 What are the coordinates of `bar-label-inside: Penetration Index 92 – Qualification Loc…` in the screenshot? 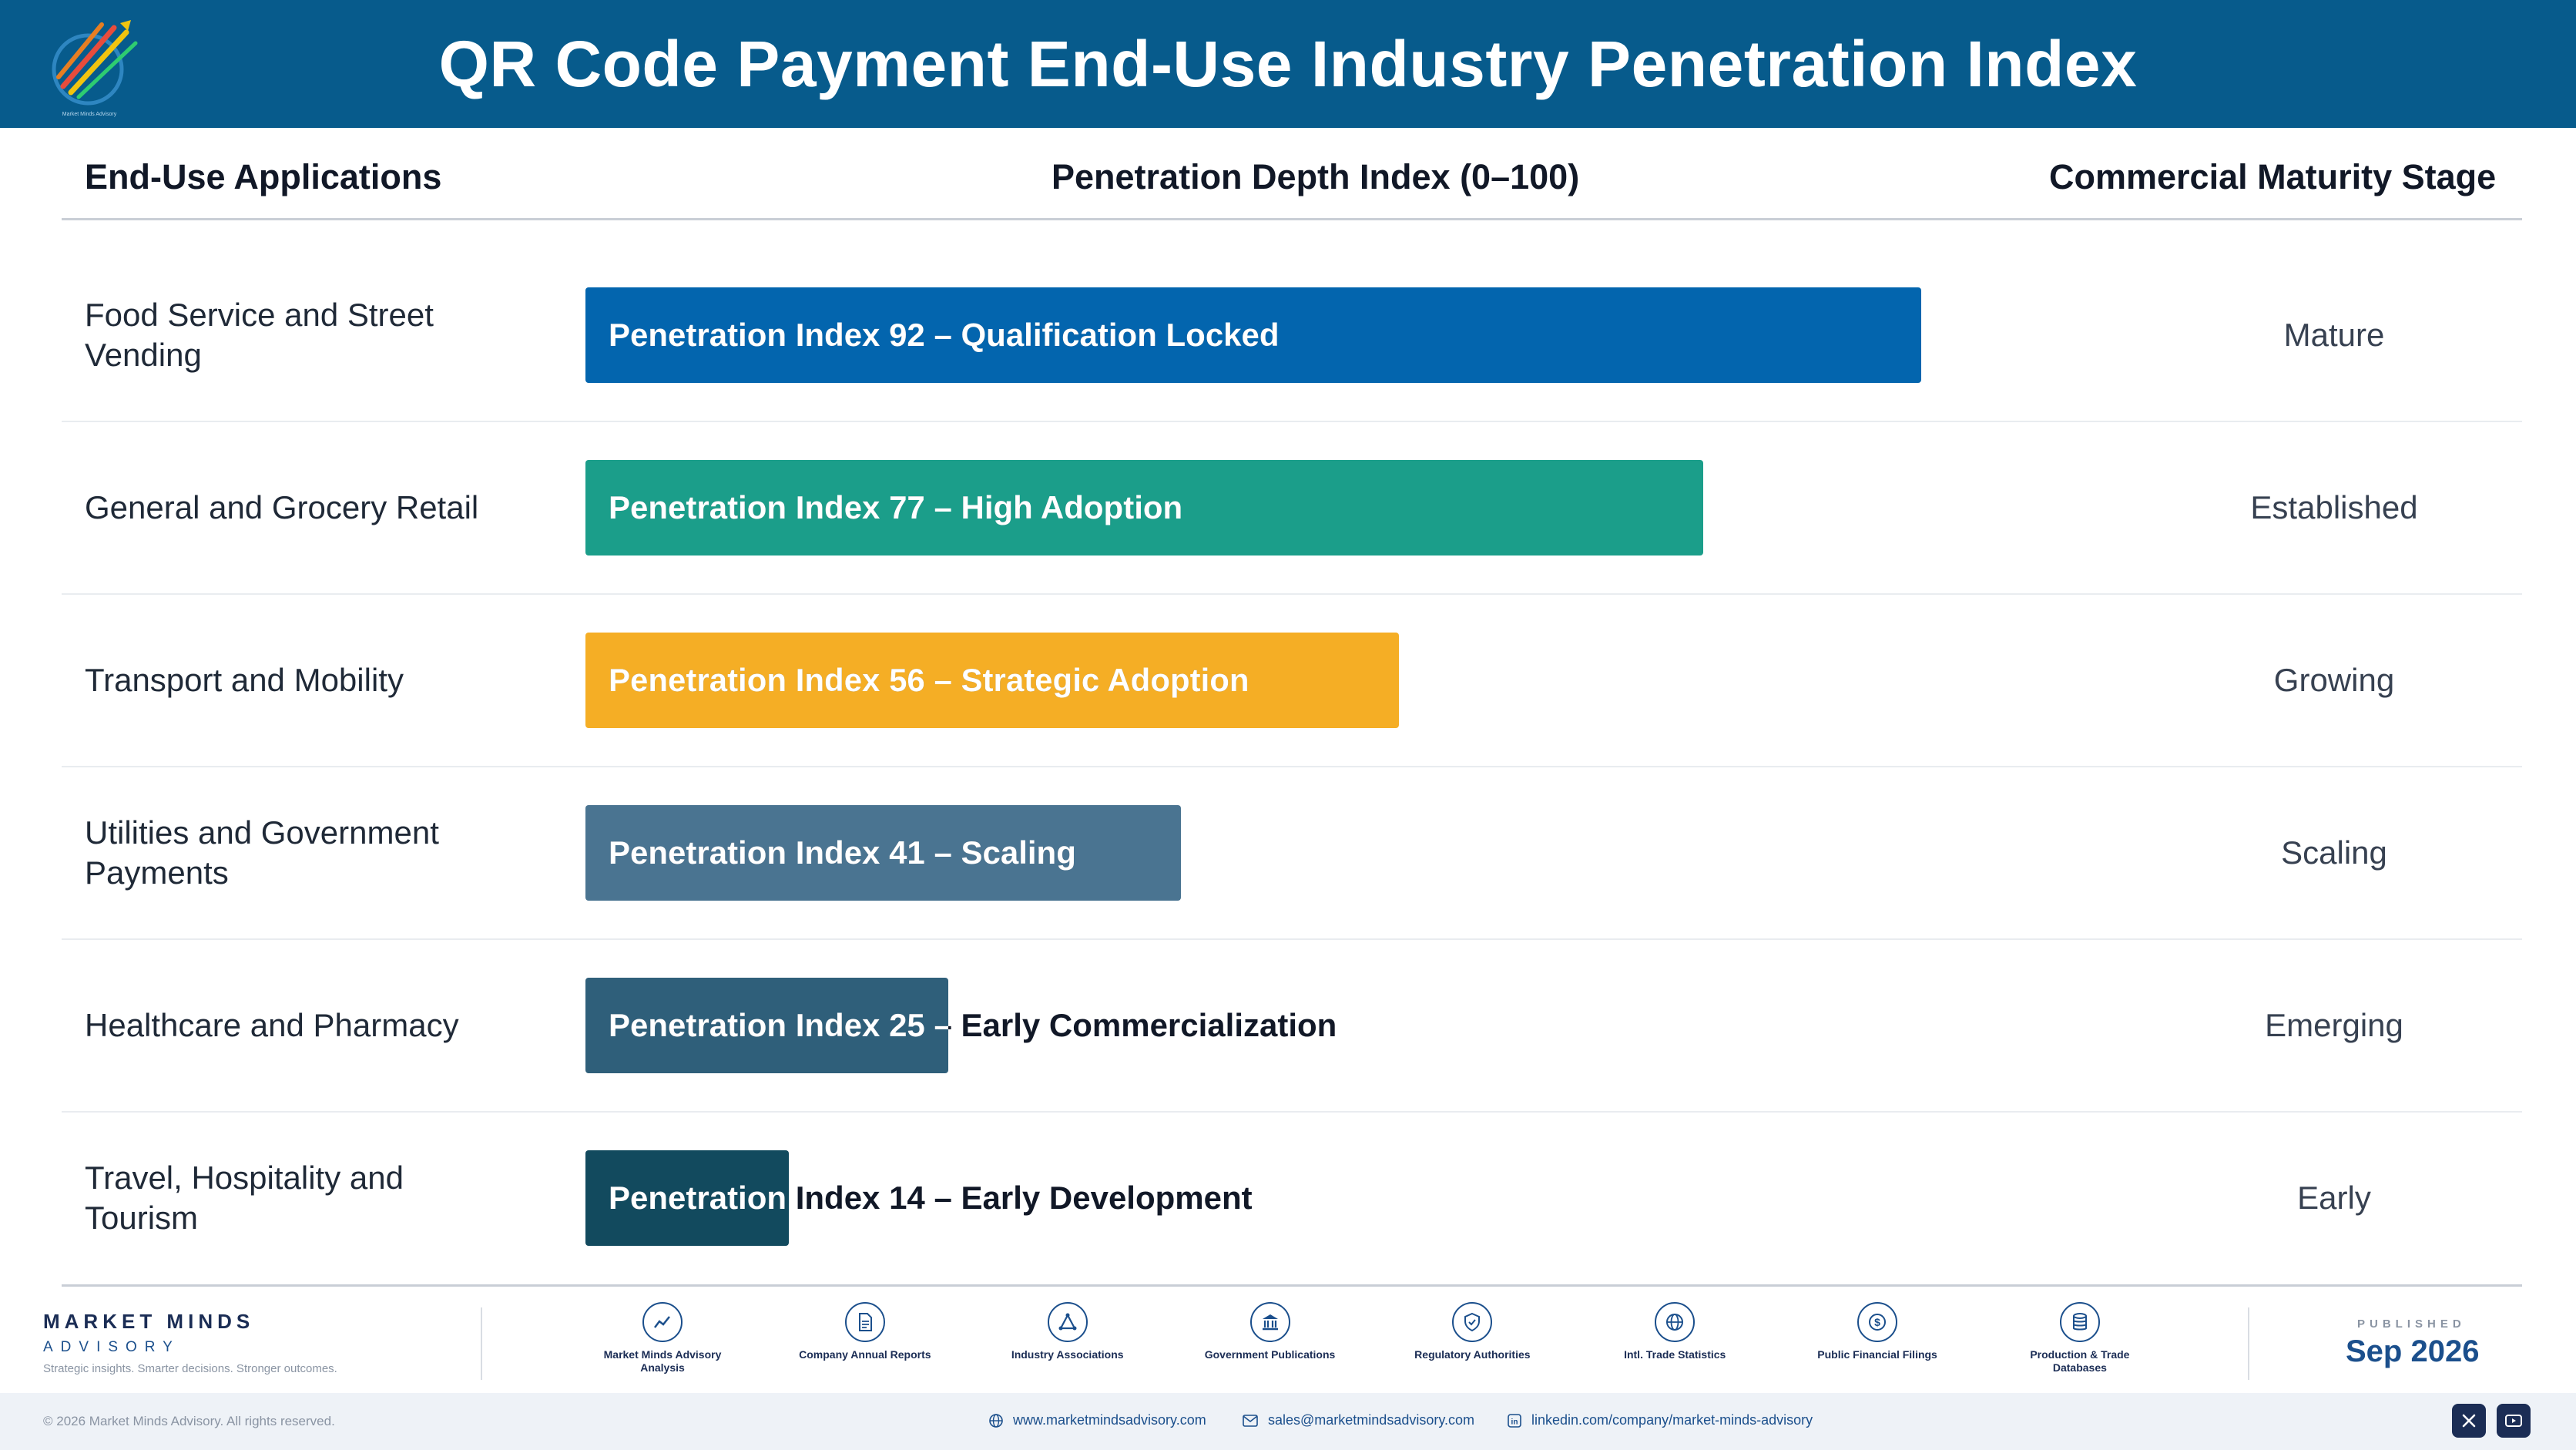 It's located at (944, 335).